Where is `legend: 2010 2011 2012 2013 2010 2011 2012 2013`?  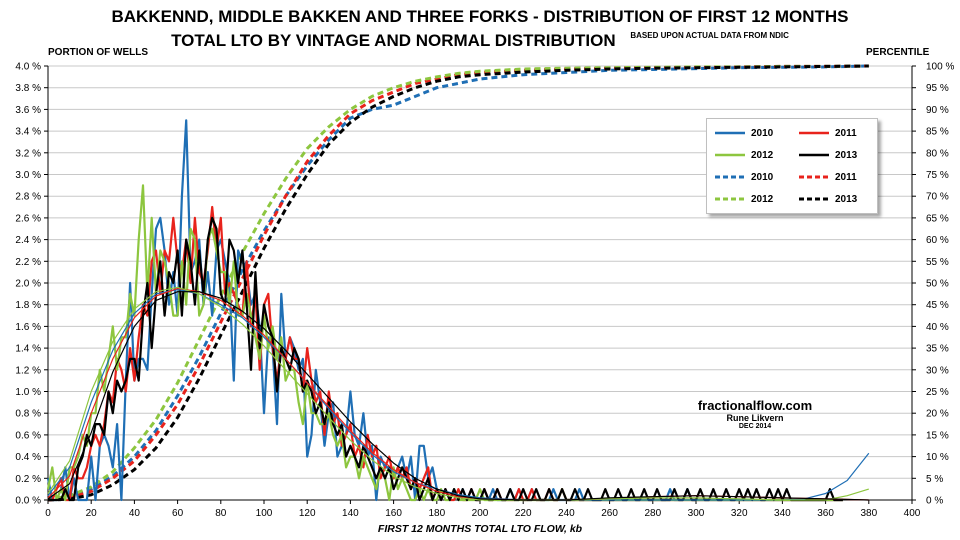 legend: 2010 2011 2012 2013 2010 2011 2012 2013 is located at coordinates (792, 166).